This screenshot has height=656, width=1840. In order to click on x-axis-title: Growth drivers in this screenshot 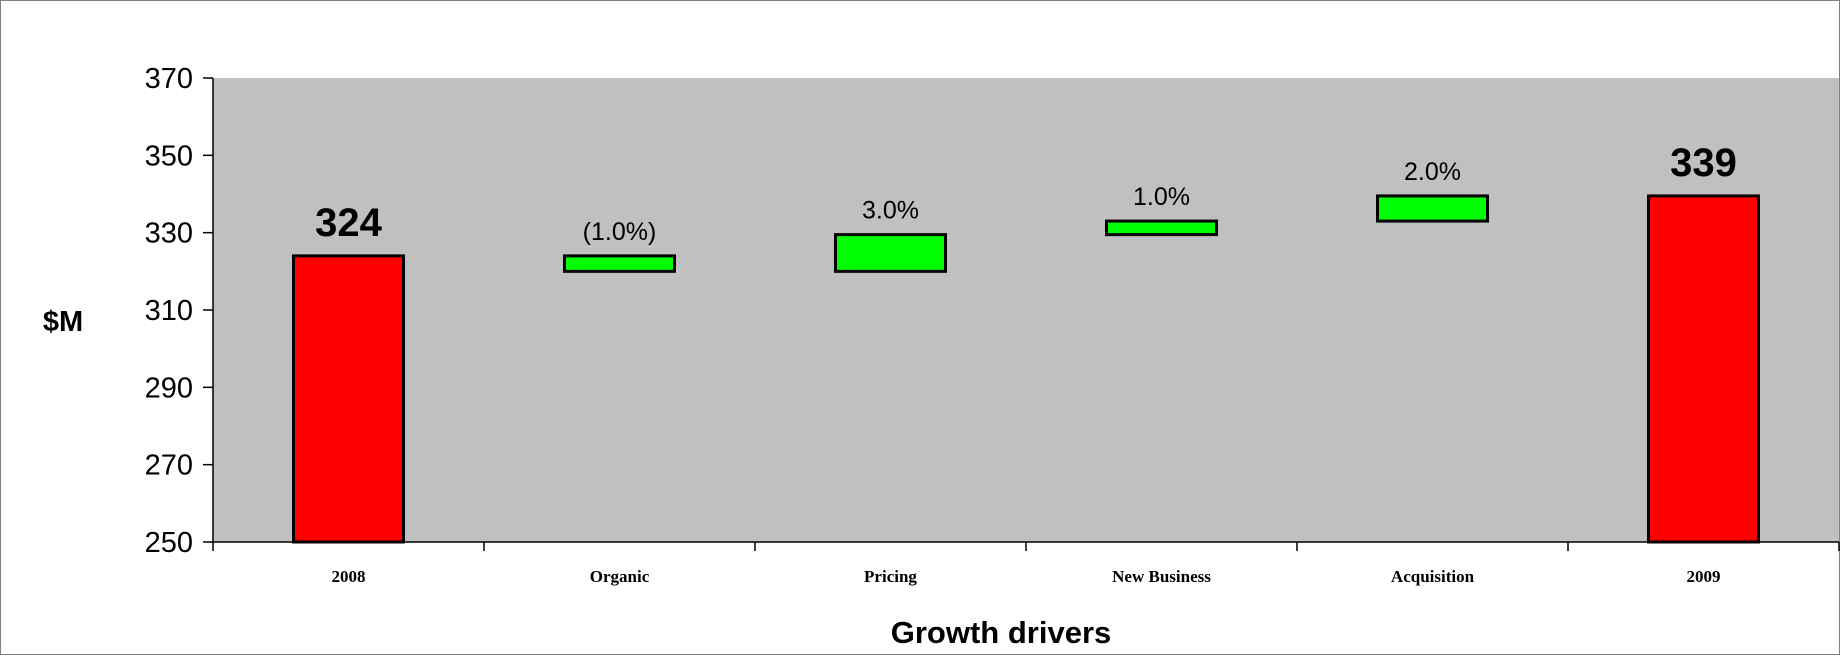, I will do `click(1001, 632)`.